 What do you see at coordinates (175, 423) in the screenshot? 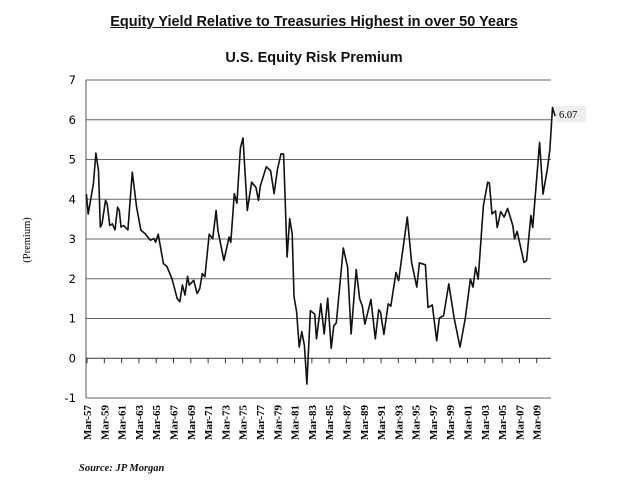
I see `x-tick-label: Mar-67` at bounding box center [175, 423].